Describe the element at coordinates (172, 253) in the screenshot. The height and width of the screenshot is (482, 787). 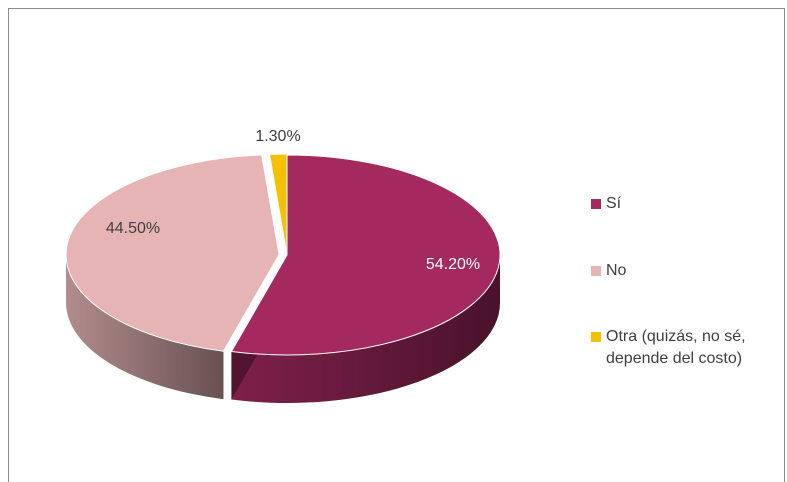
I see `pie-slice-no` at that location.